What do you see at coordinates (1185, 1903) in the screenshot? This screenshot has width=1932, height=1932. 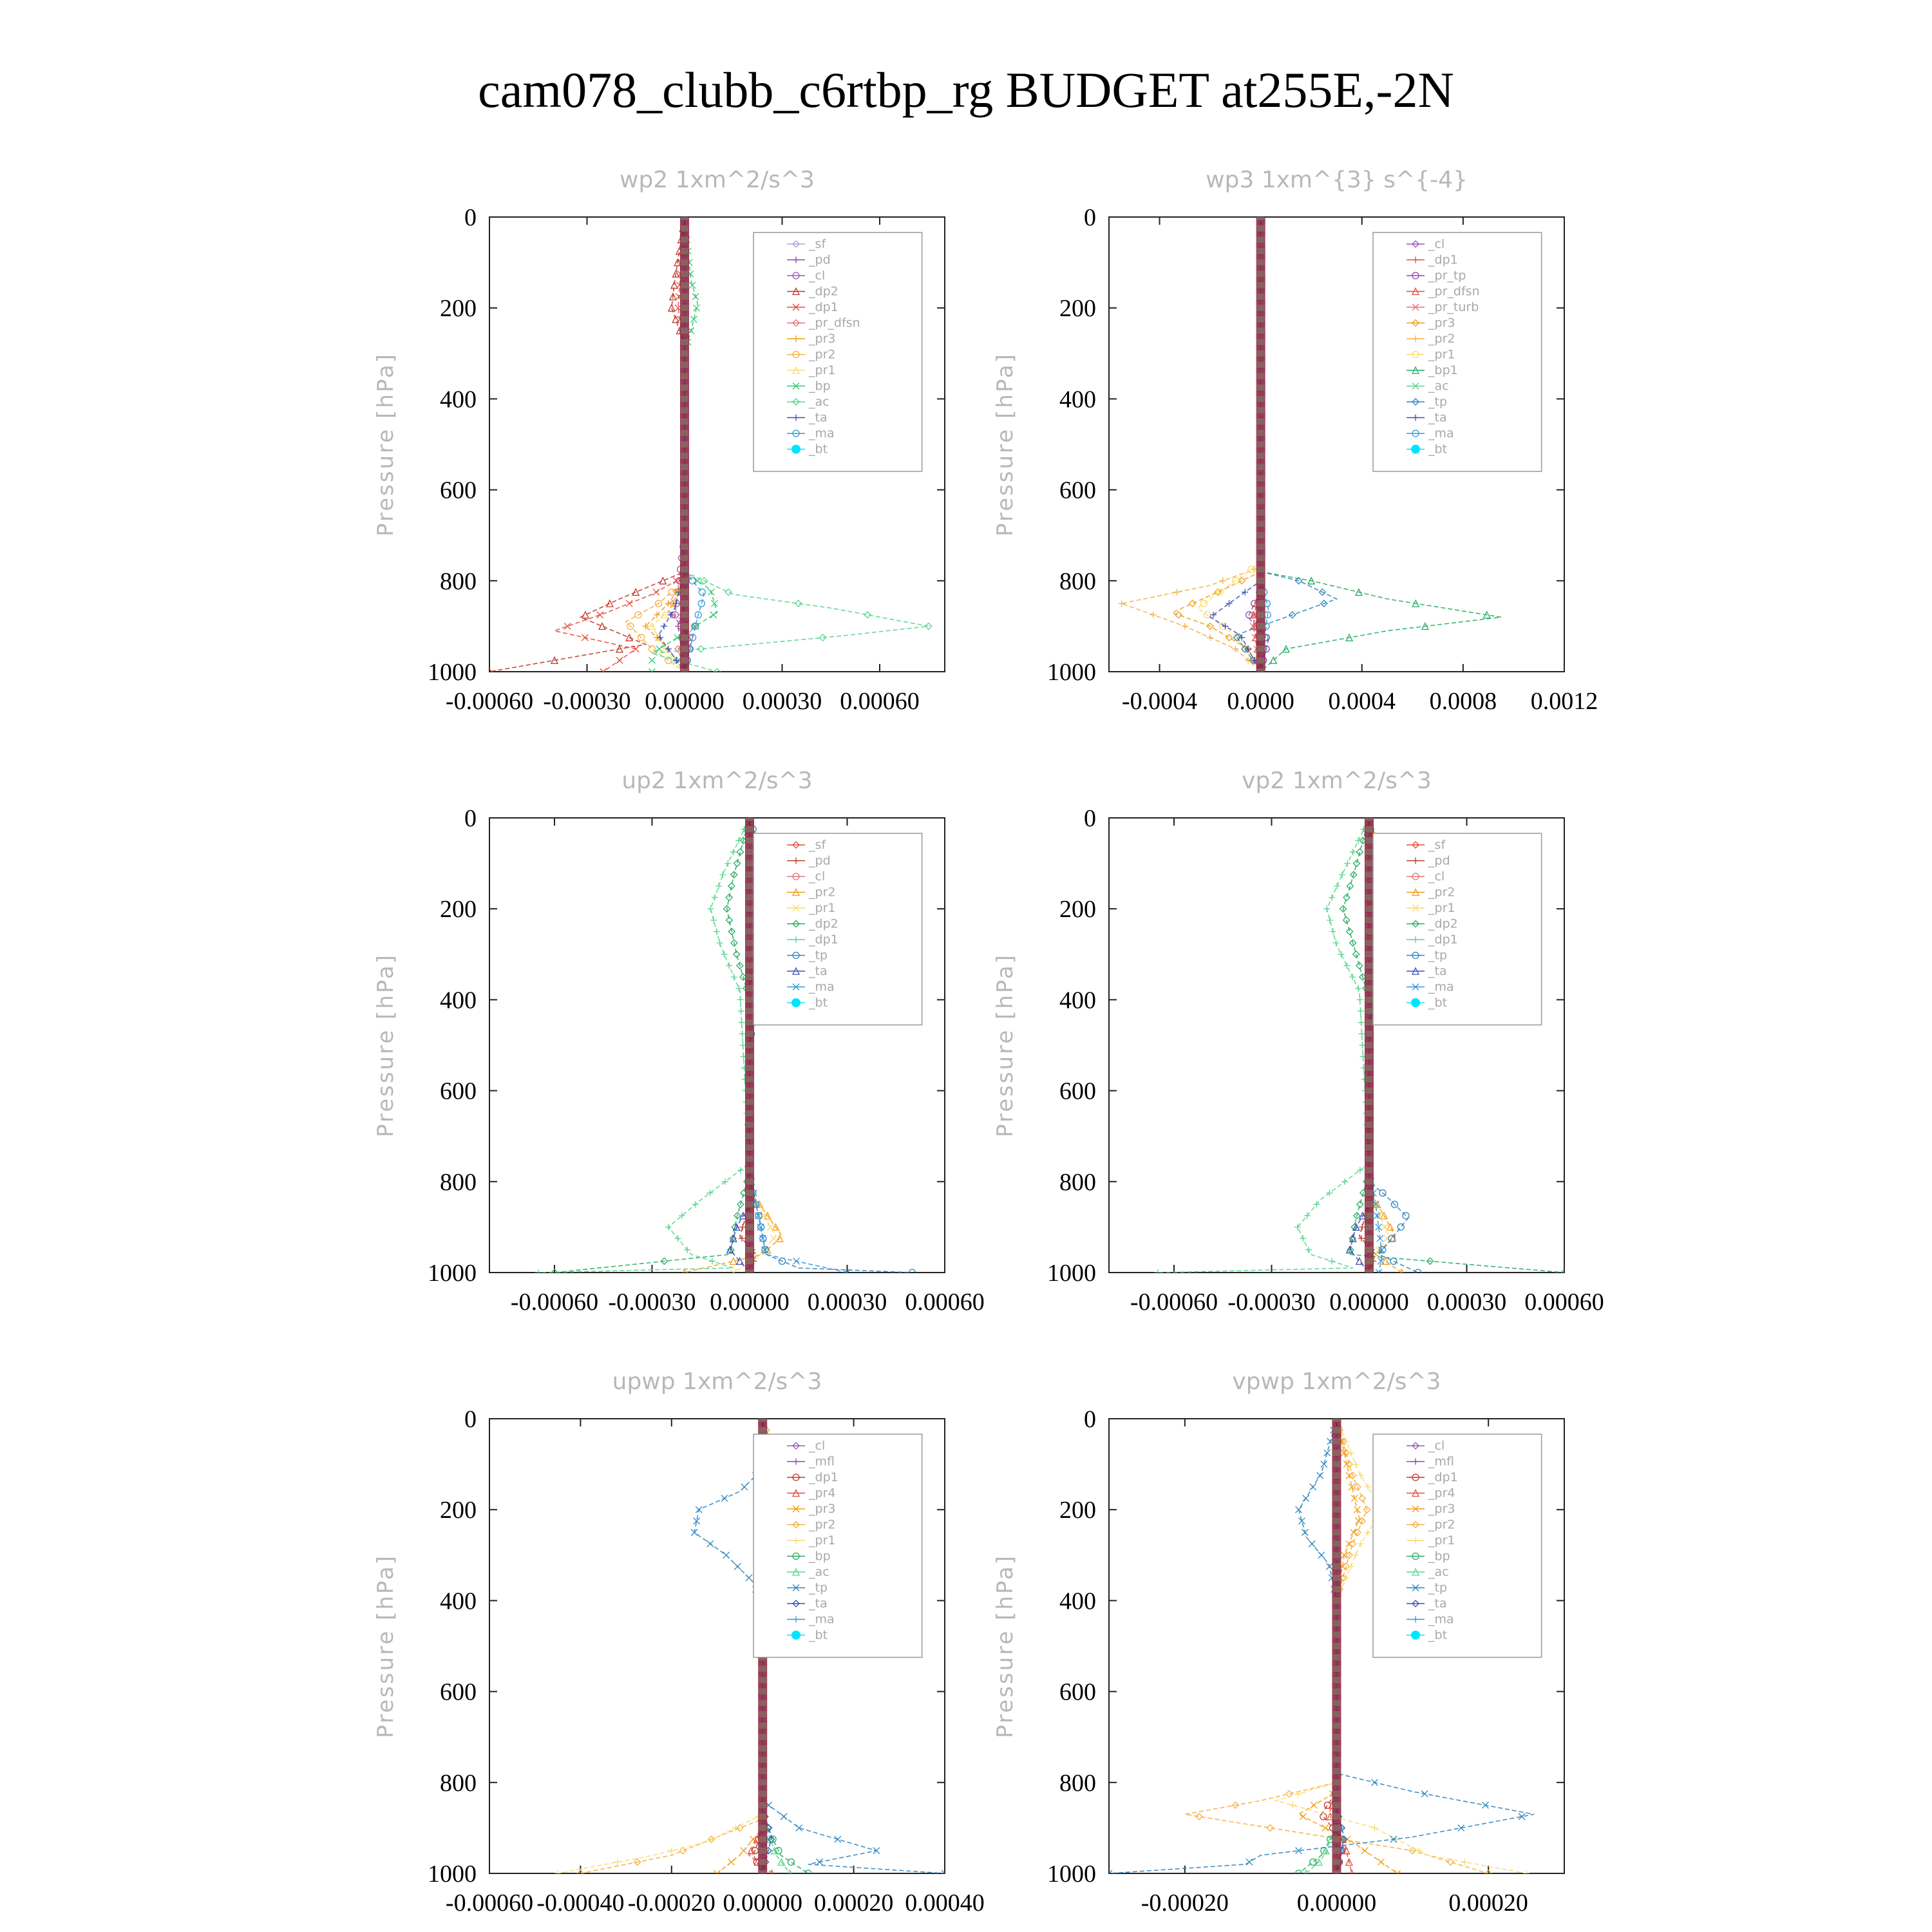 I see `x-tick-label: -0.00020` at bounding box center [1185, 1903].